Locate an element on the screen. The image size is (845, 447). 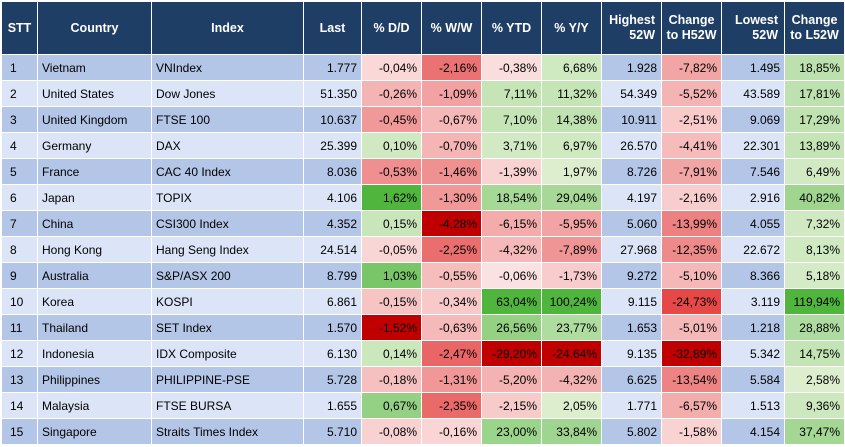
cell-lowest: 1.513 is located at coordinates (753, 405).